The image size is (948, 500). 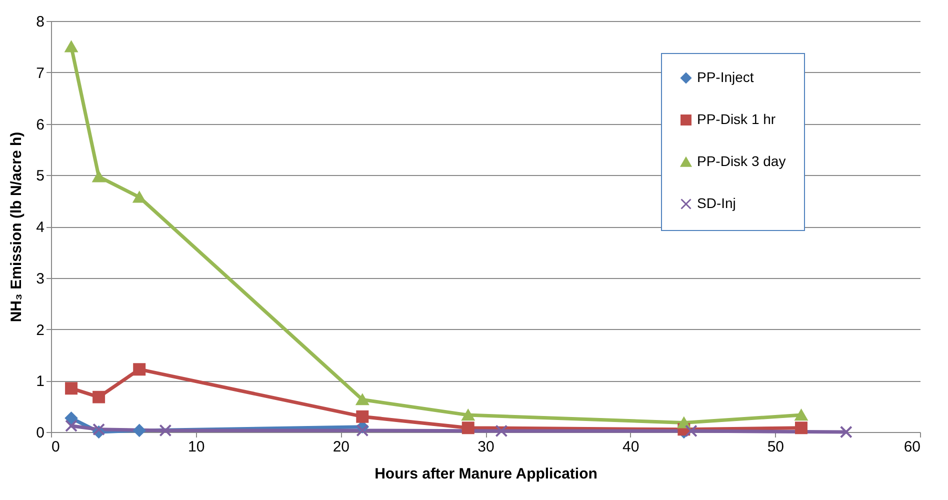 I want to click on legend-label: PP-Disk 3 day, so click(x=741, y=161).